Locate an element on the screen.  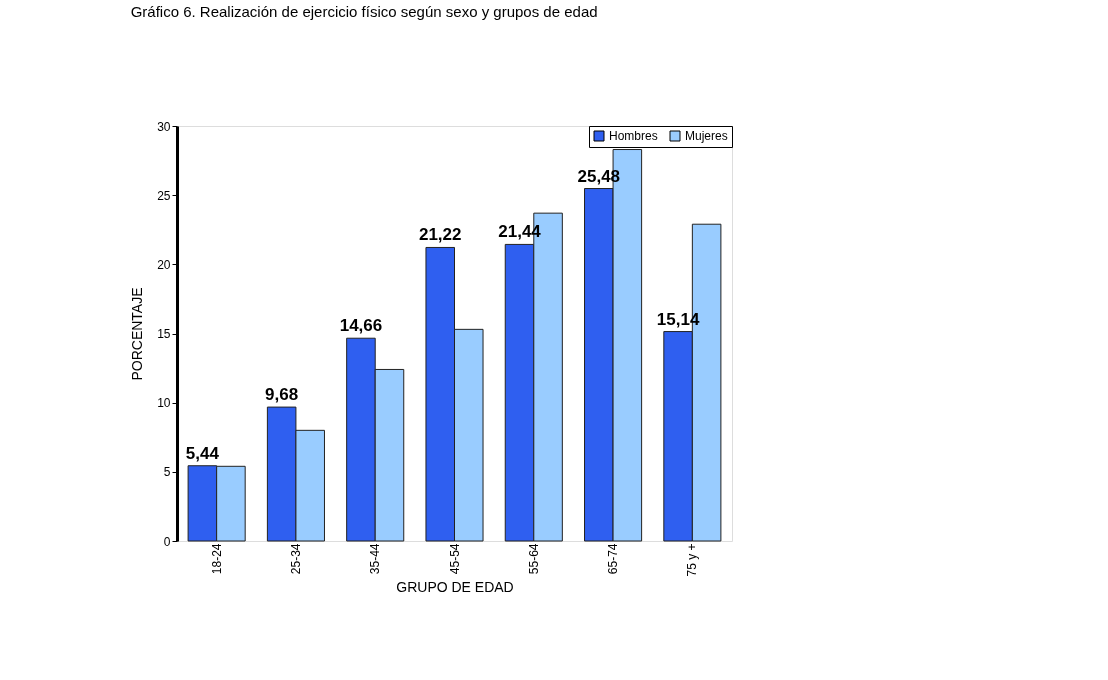
y-tick-label: 15 is located at coordinates (164, 334).